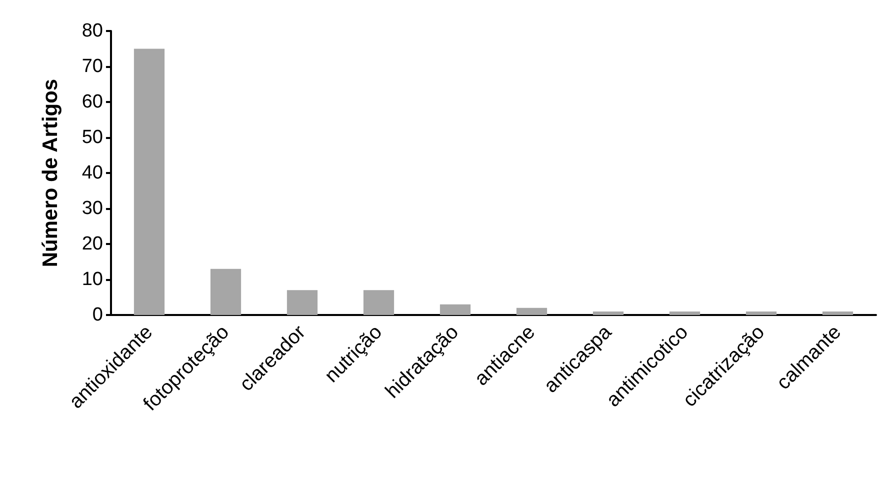 This screenshot has height=484, width=894. I want to click on y-tick-label: 10, so click(92, 279).